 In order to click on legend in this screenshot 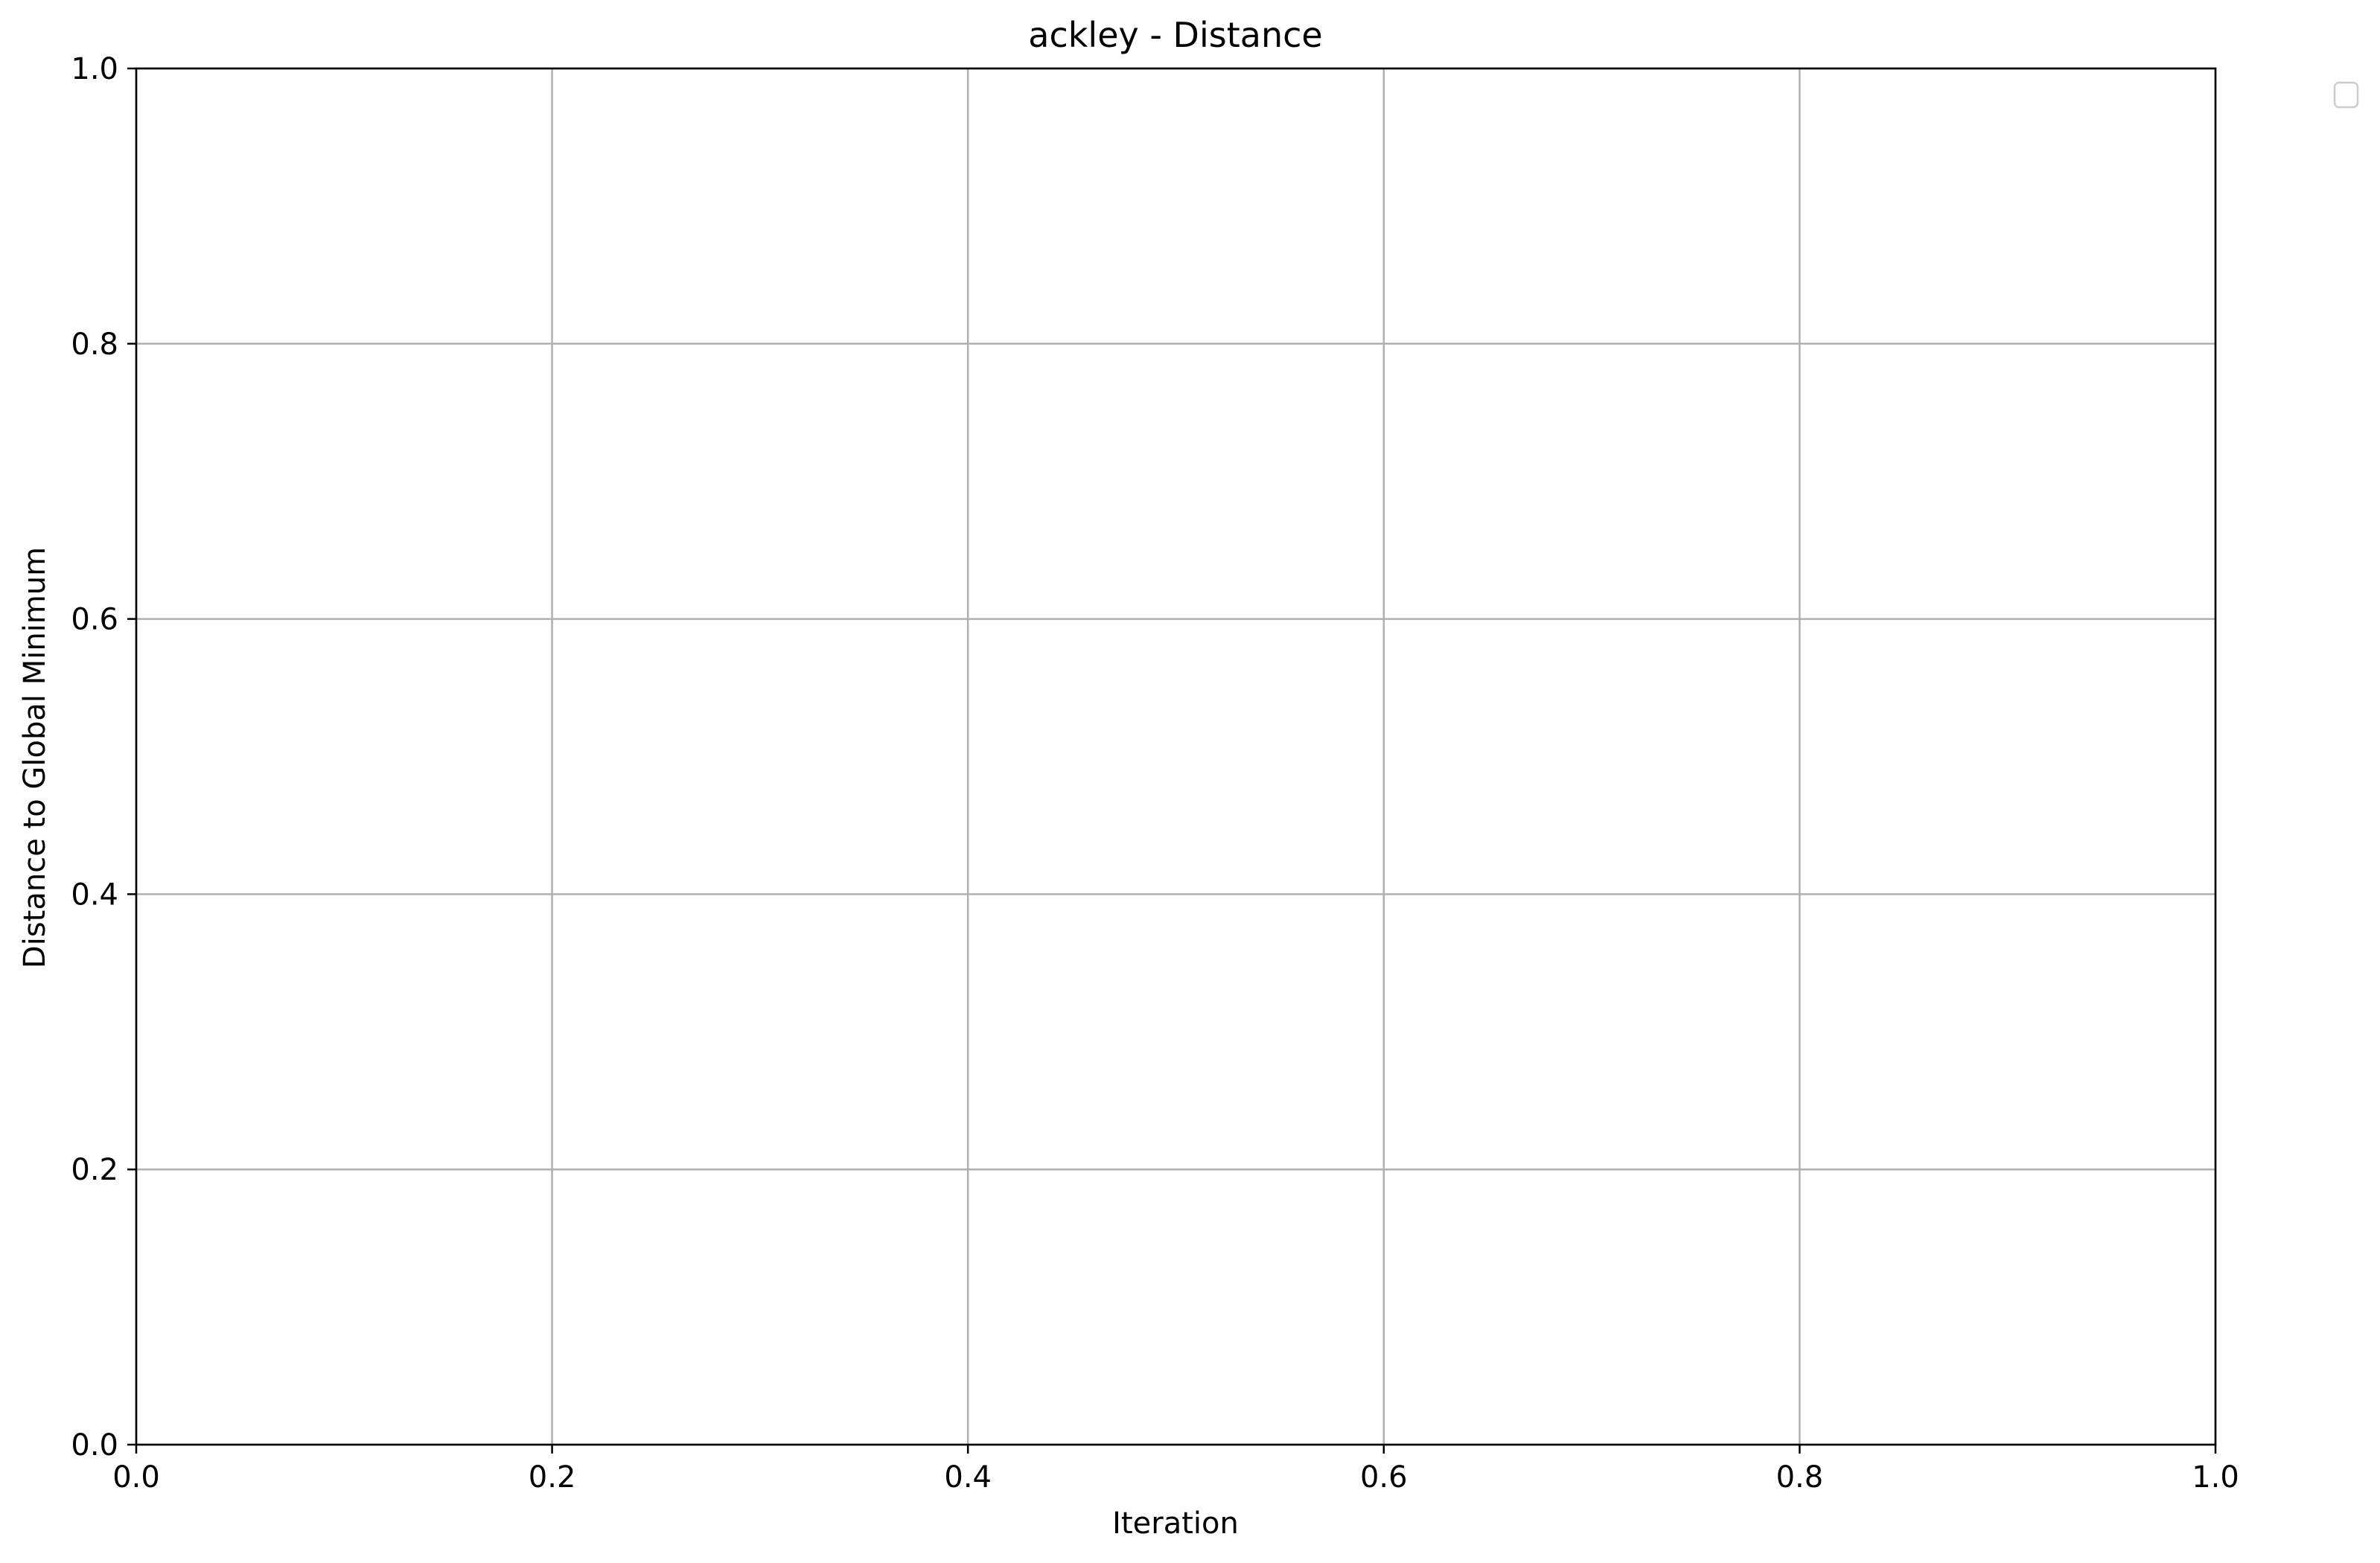, I will do `click(2346, 95)`.